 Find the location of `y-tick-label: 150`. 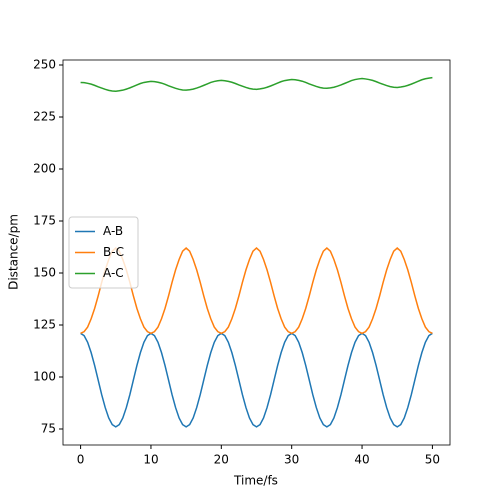

y-tick-label: 150 is located at coordinates (44, 272).